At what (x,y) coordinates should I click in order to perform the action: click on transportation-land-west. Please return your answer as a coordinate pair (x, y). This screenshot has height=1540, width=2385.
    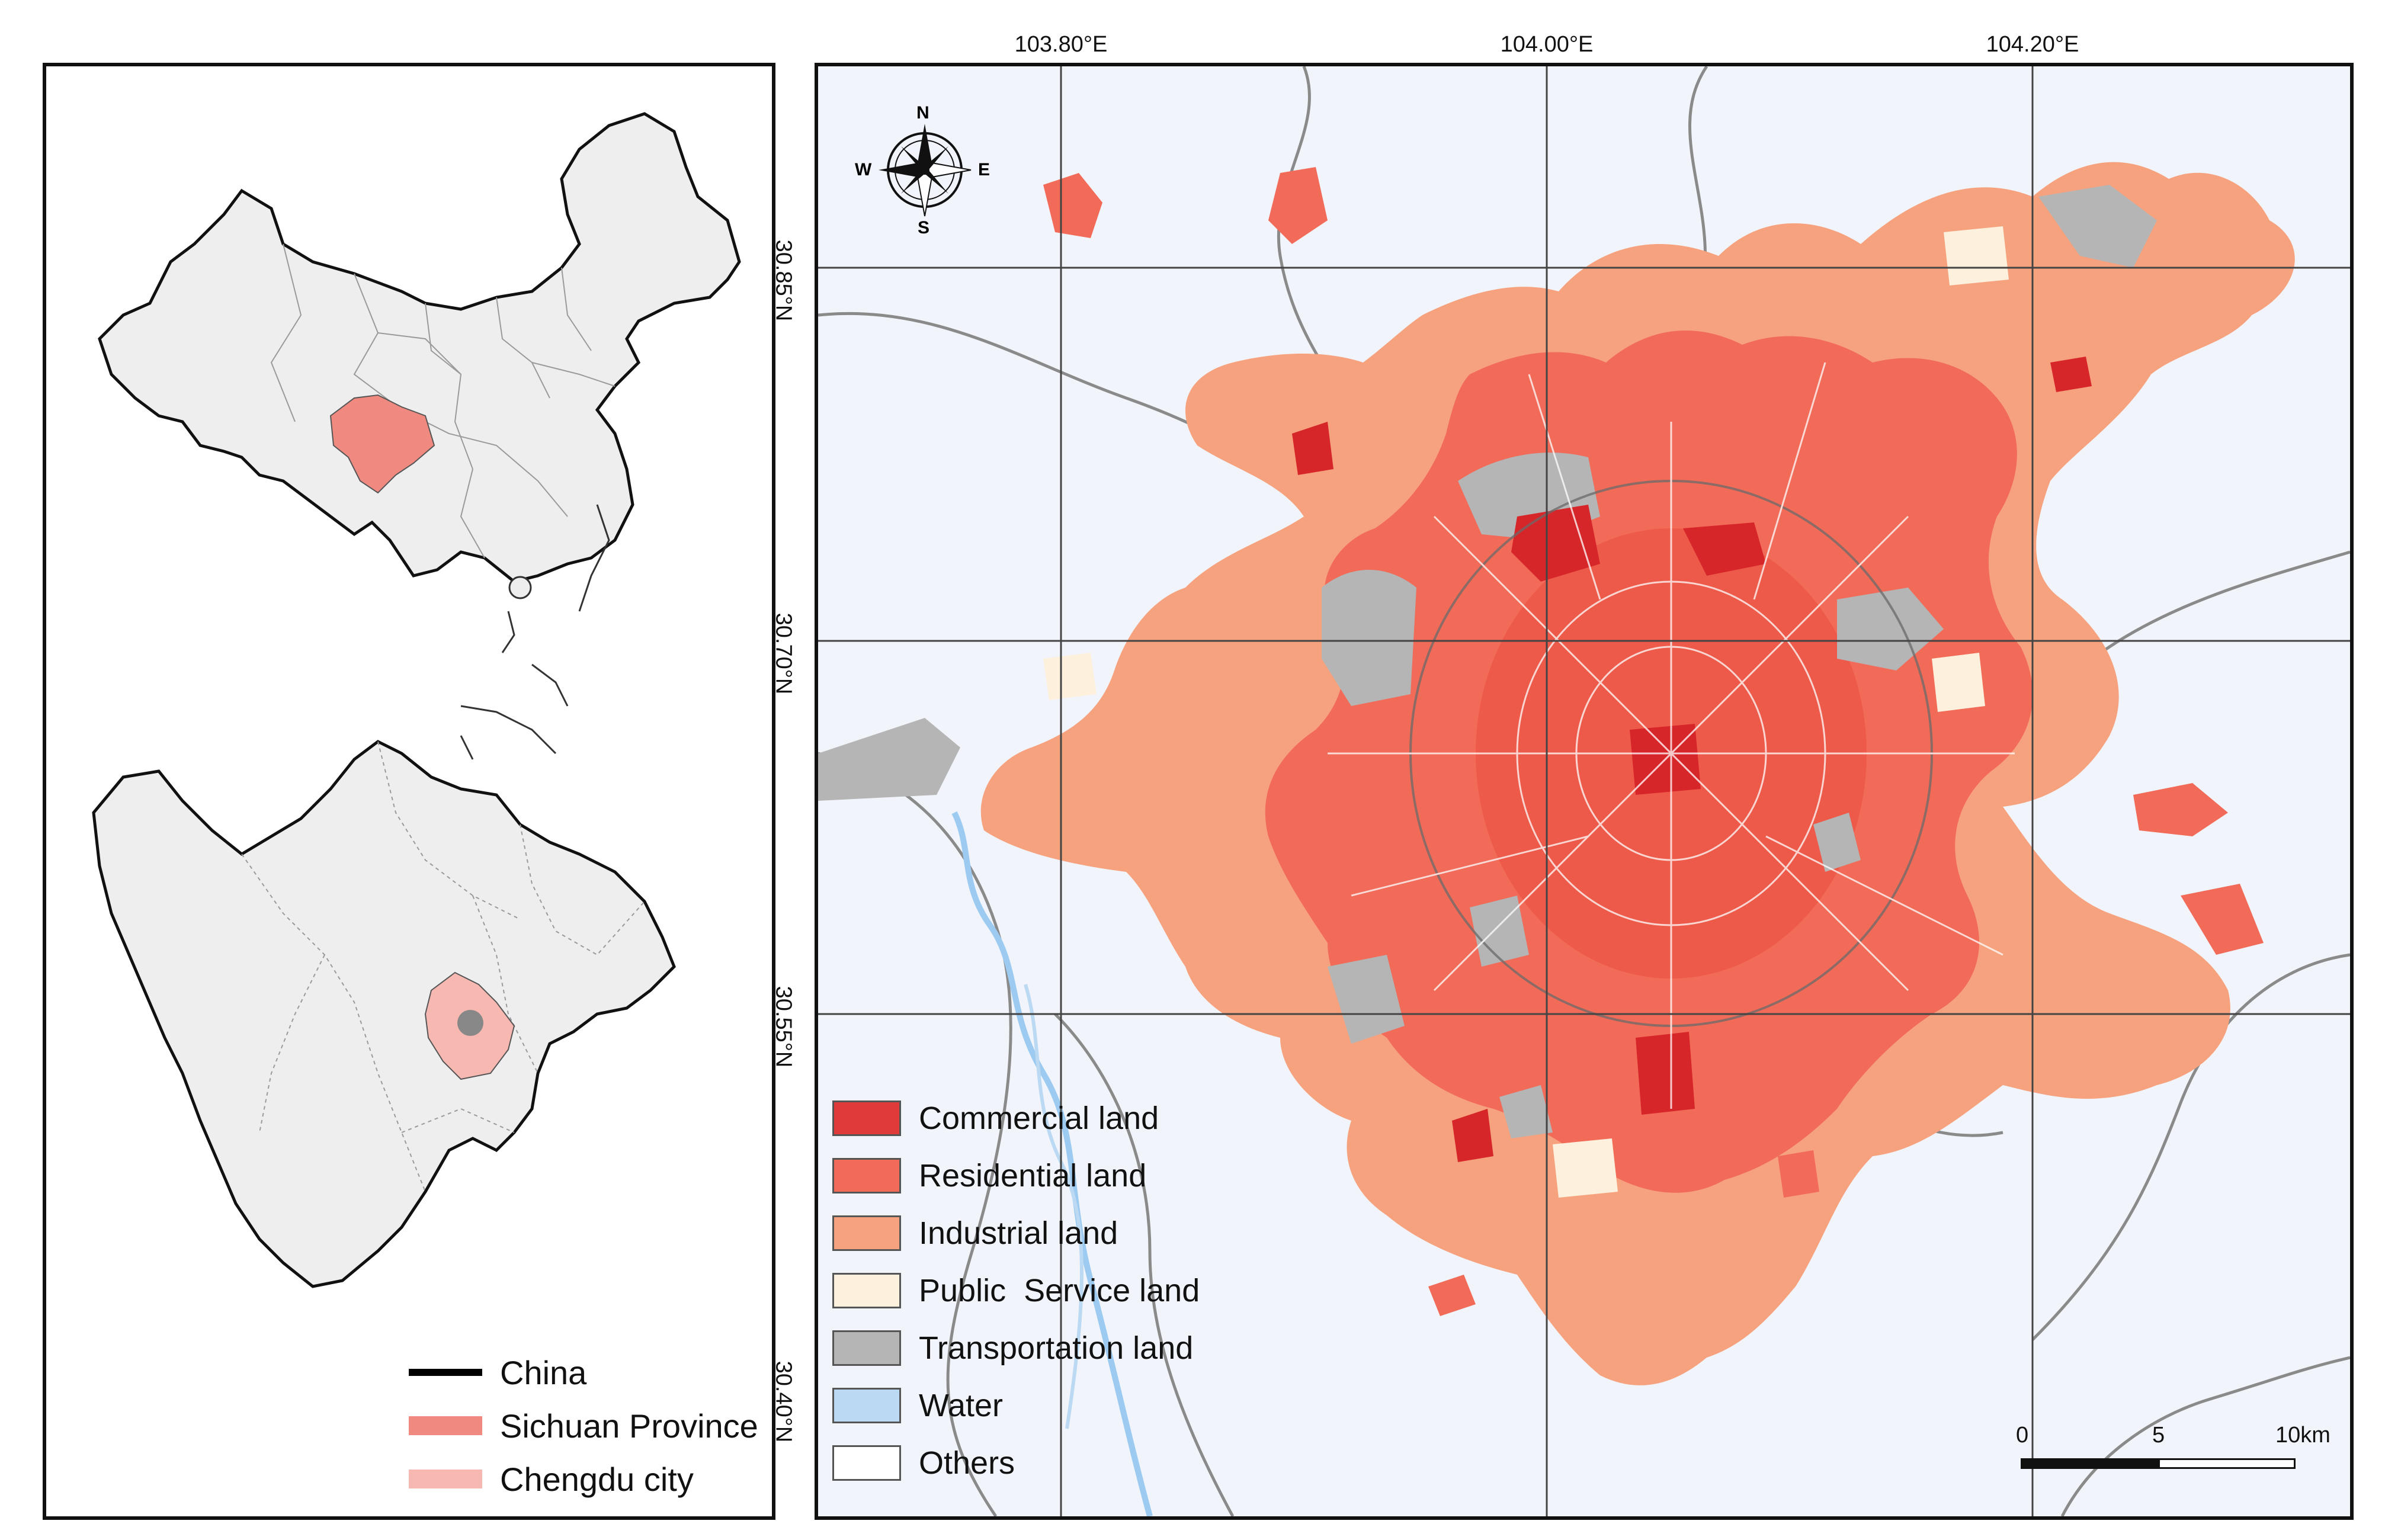
    Looking at the image, I should click on (1369, 638).